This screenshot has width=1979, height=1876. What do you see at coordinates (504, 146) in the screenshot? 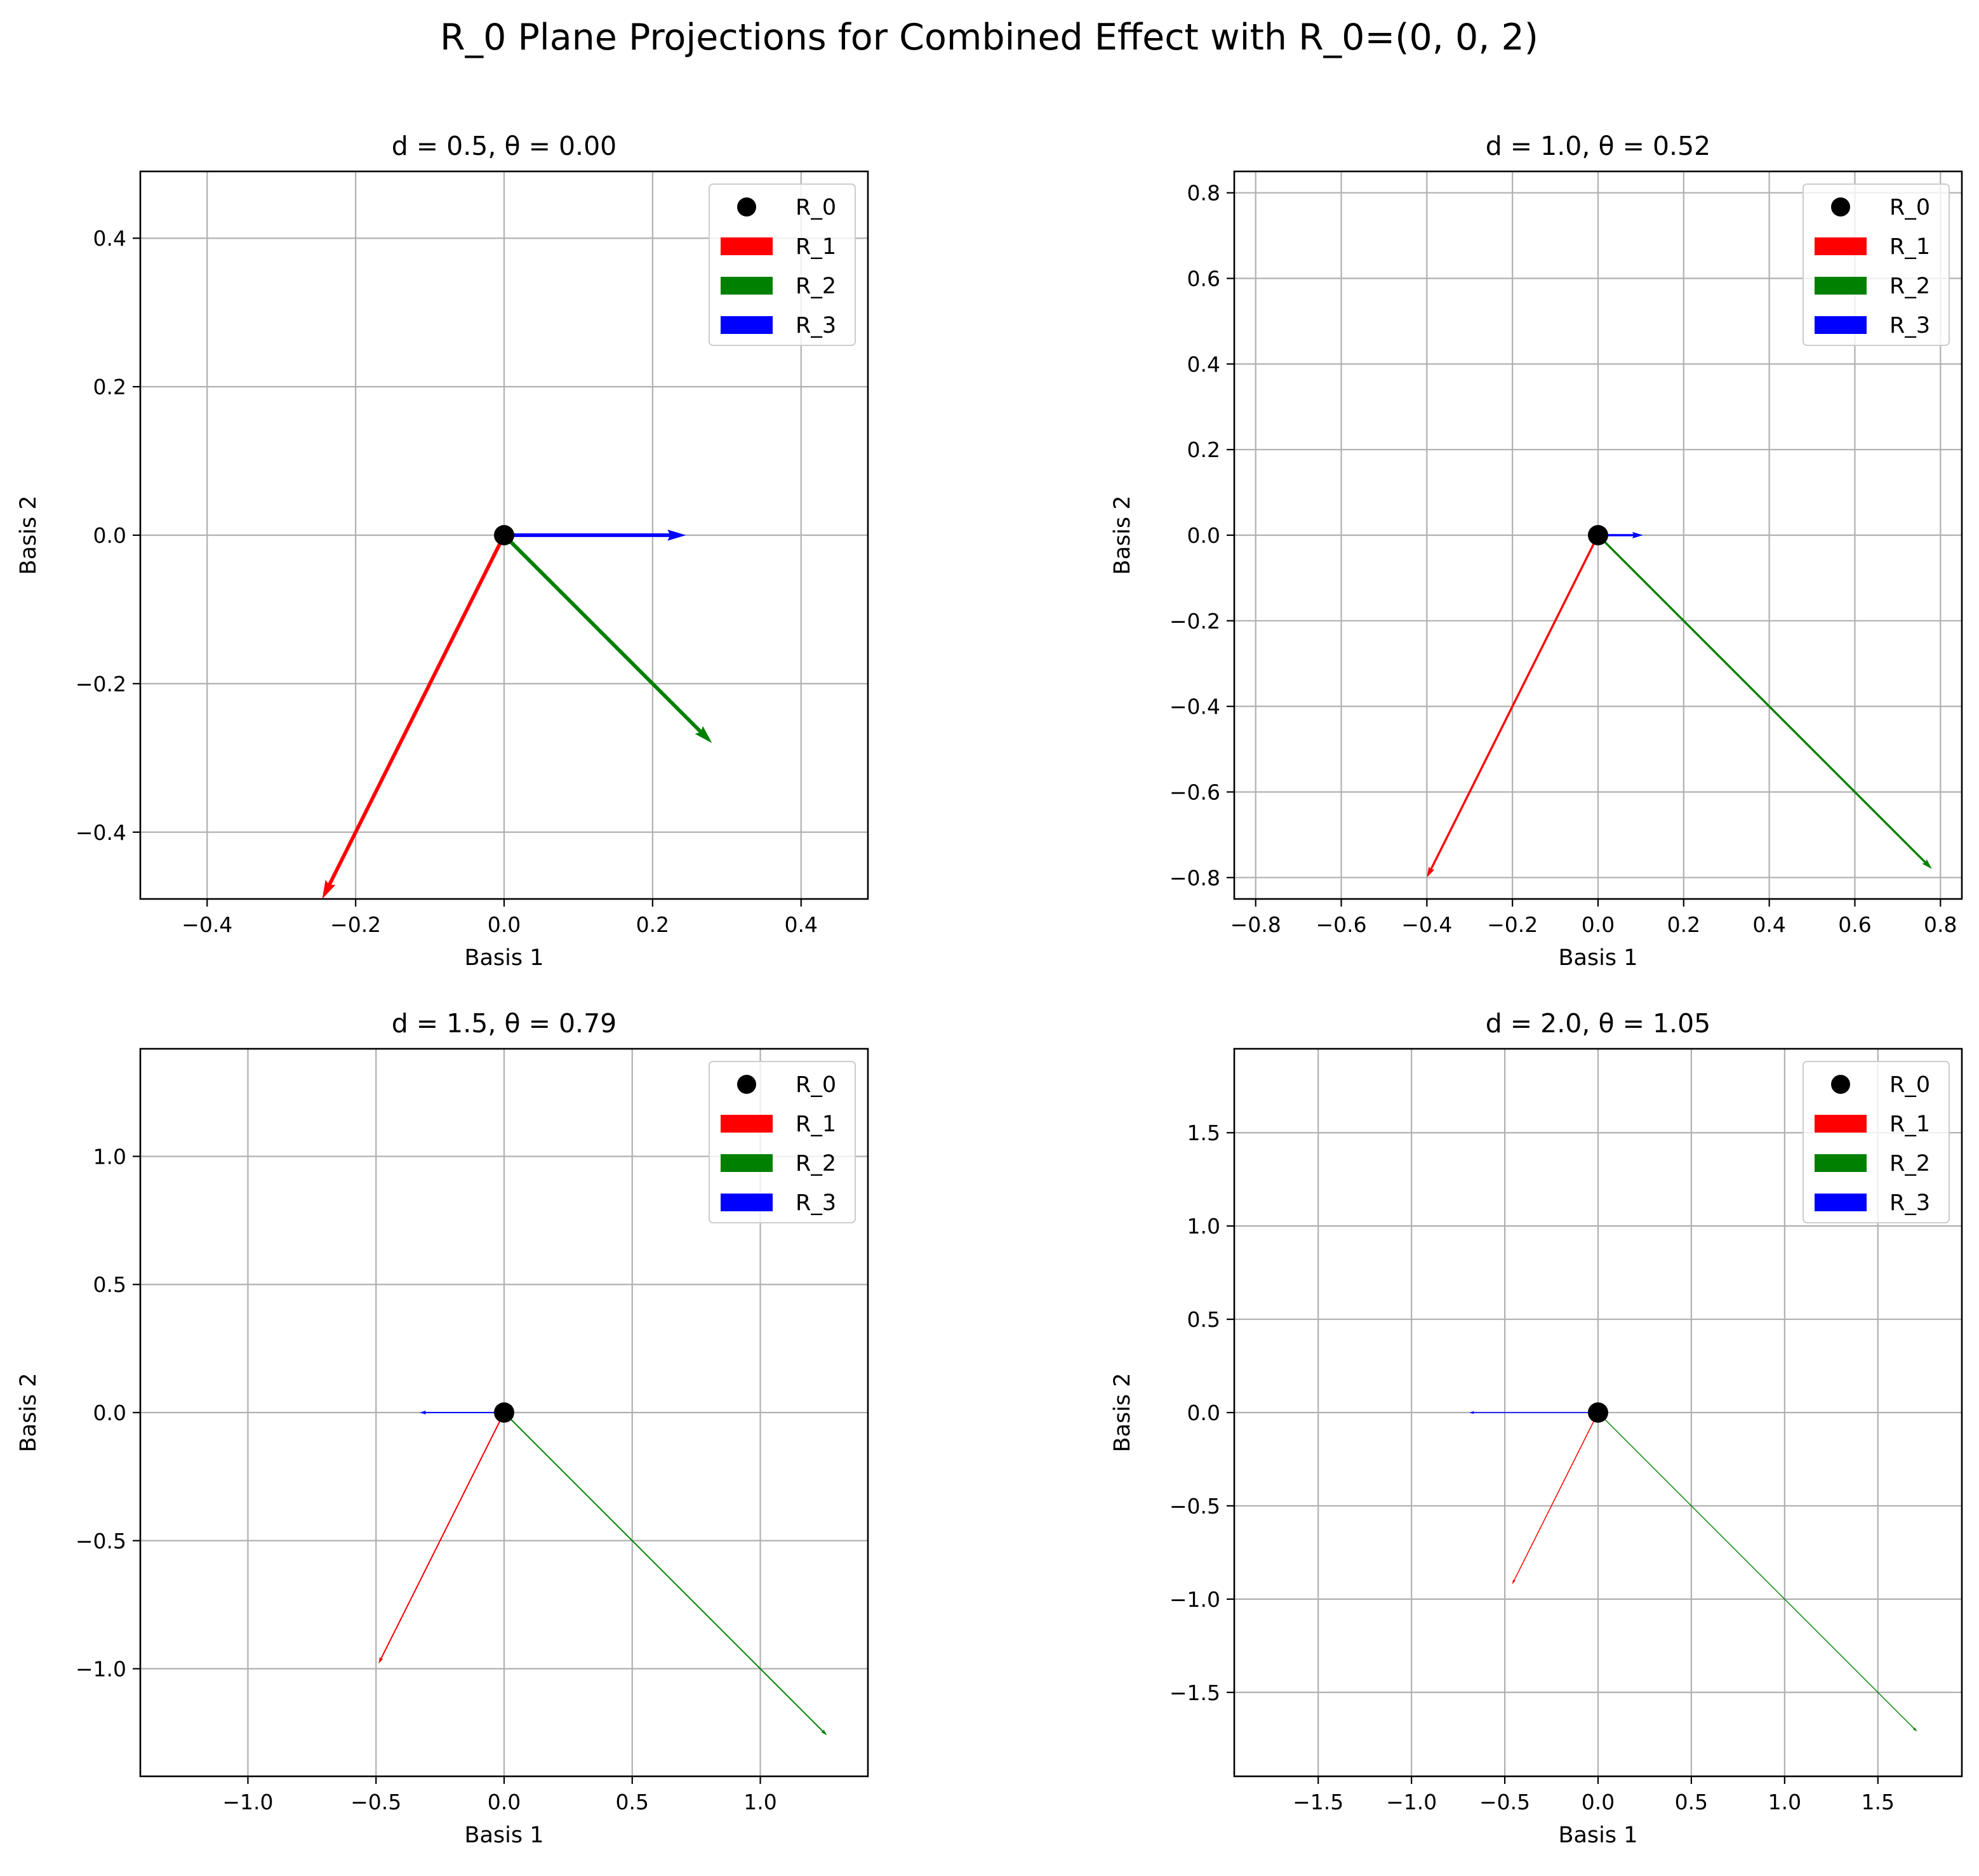
I see `subplot-title: d = 0.5, θ = 0.00` at bounding box center [504, 146].